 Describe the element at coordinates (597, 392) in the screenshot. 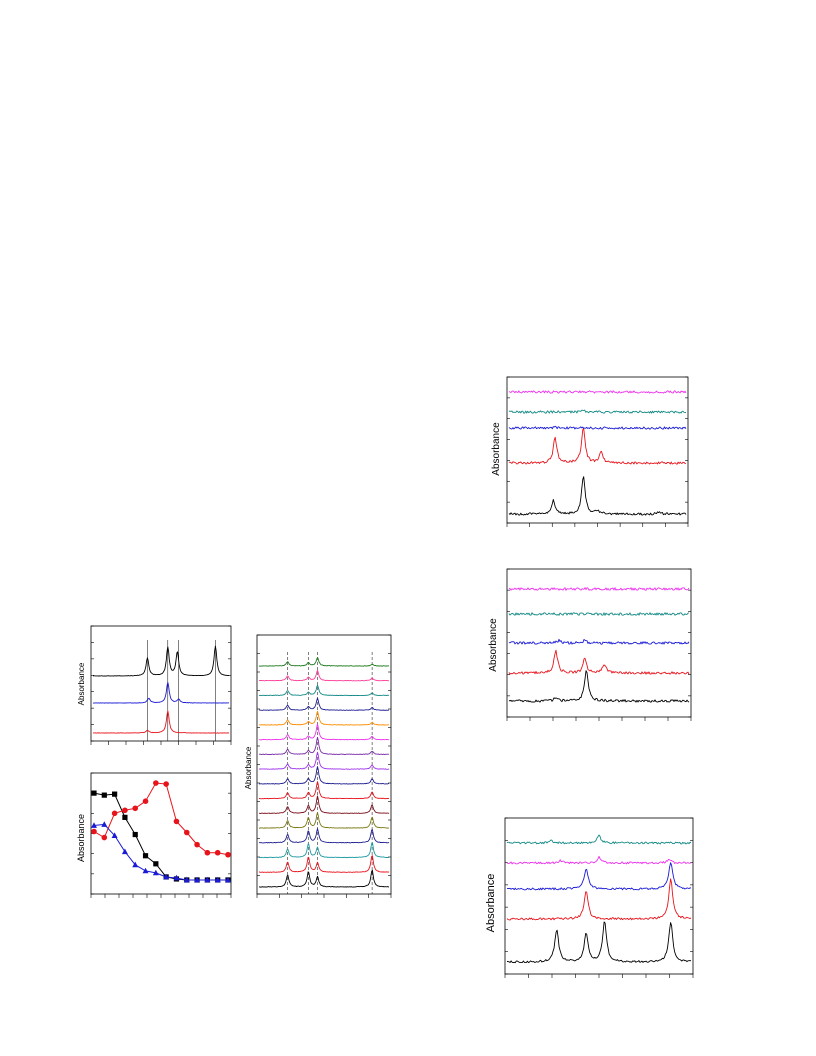

I see `panel-right-top-magenta-trace` at that location.